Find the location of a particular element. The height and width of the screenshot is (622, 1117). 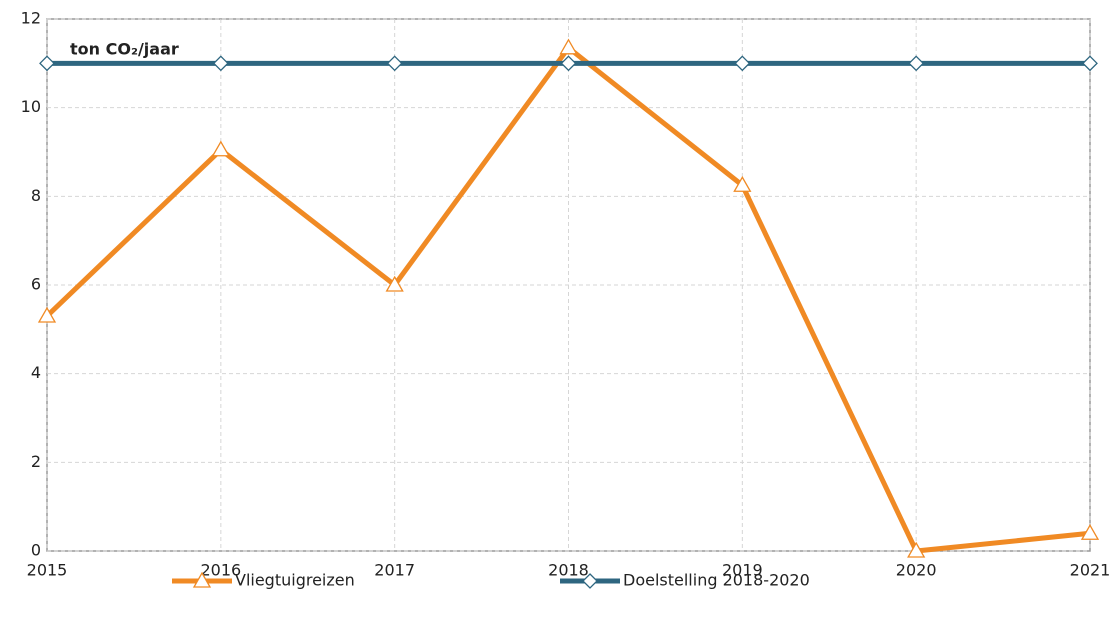

y-tick-label: 12 is located at coordinates (31, 18).